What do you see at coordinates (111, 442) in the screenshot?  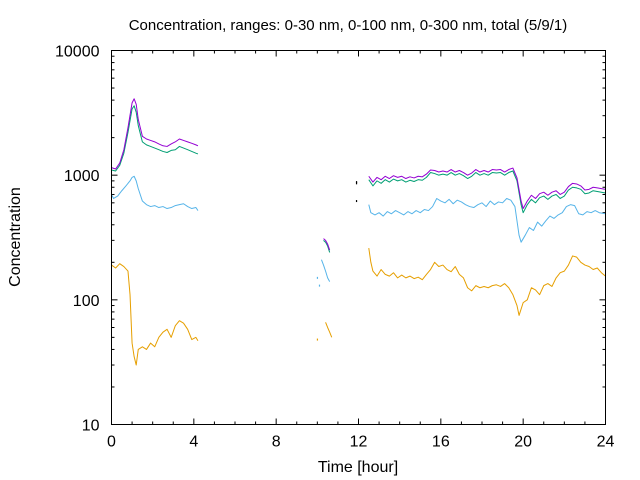 I see `x-tick-label: 0` at bounding box center [111, 442].